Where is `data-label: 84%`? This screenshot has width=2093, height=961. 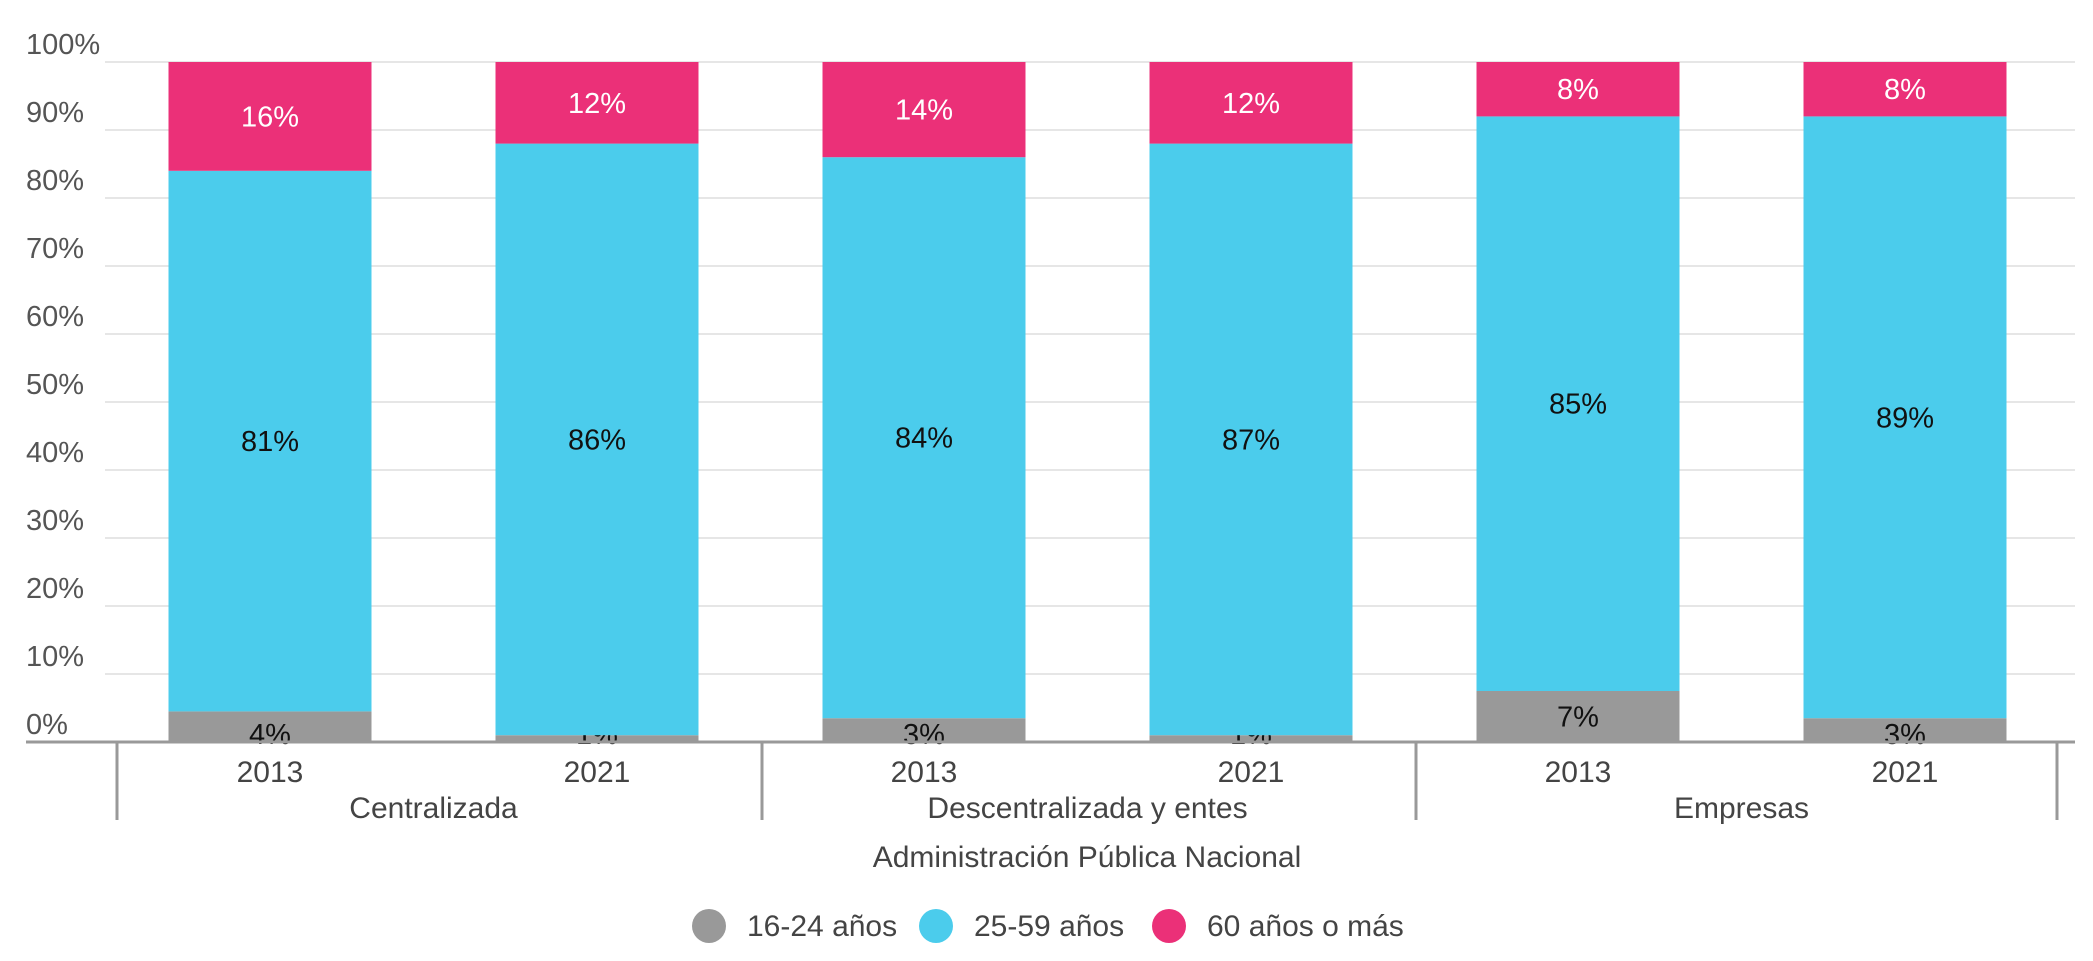 data-label: 84% is located at coordinates (924, 439).